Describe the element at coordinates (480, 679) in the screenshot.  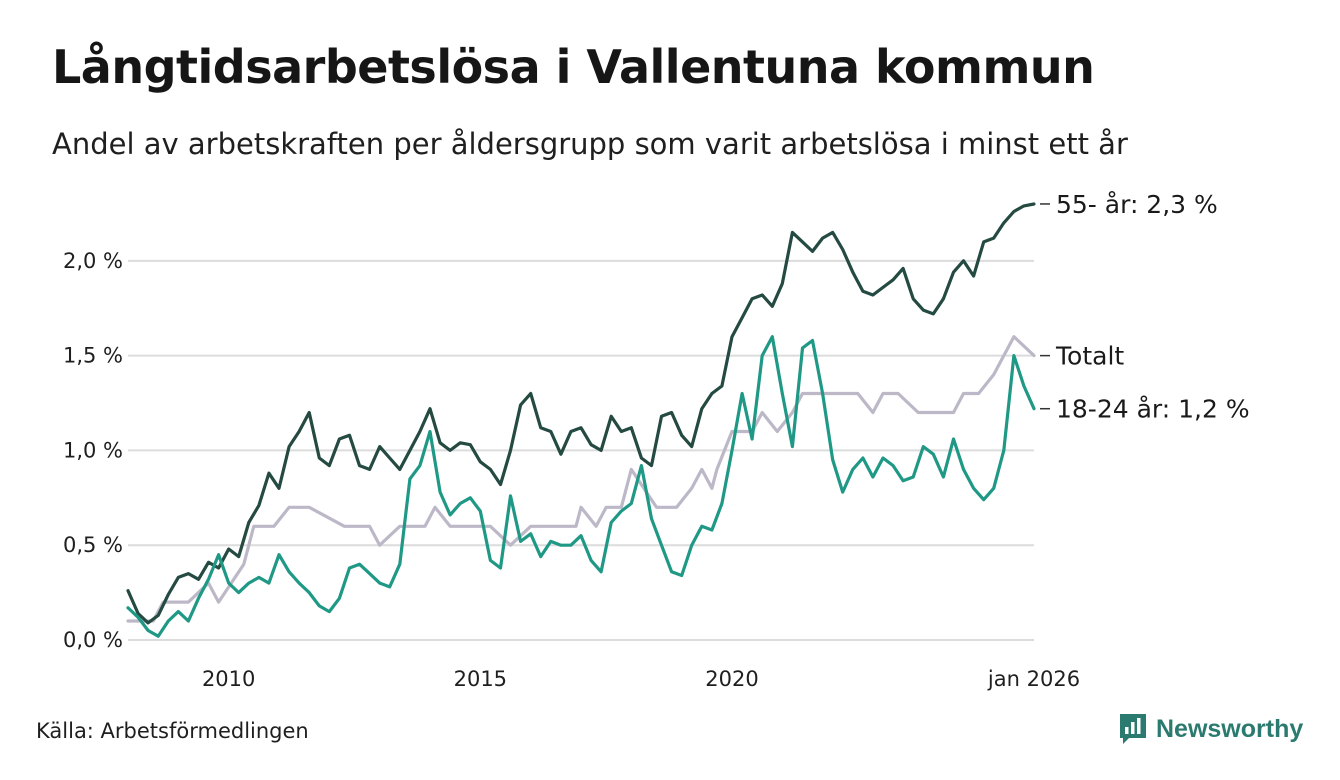
I see `x-tick-label: 2015` at that location.